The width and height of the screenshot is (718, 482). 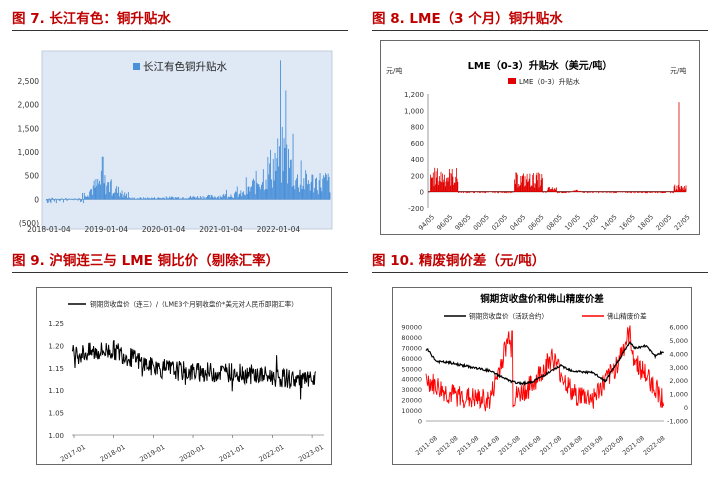 I want to click on chart-1-ytick-5: 2,000, so click(x=29, y=105).